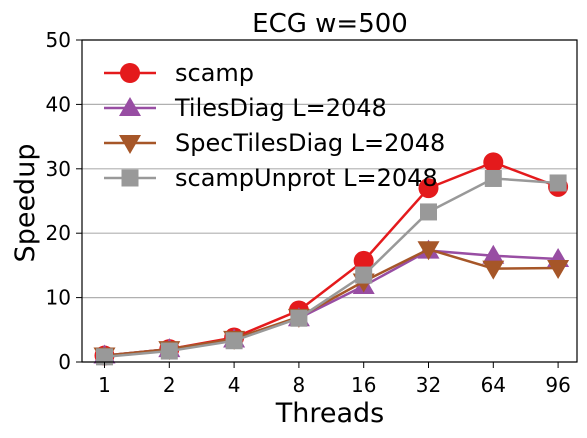 The width and height of the screenshot is (587, 438). What do you see at coordinates (214, 73) in the screenshot?
I see `legend-label: scamp` at bounding box center [214, 73].